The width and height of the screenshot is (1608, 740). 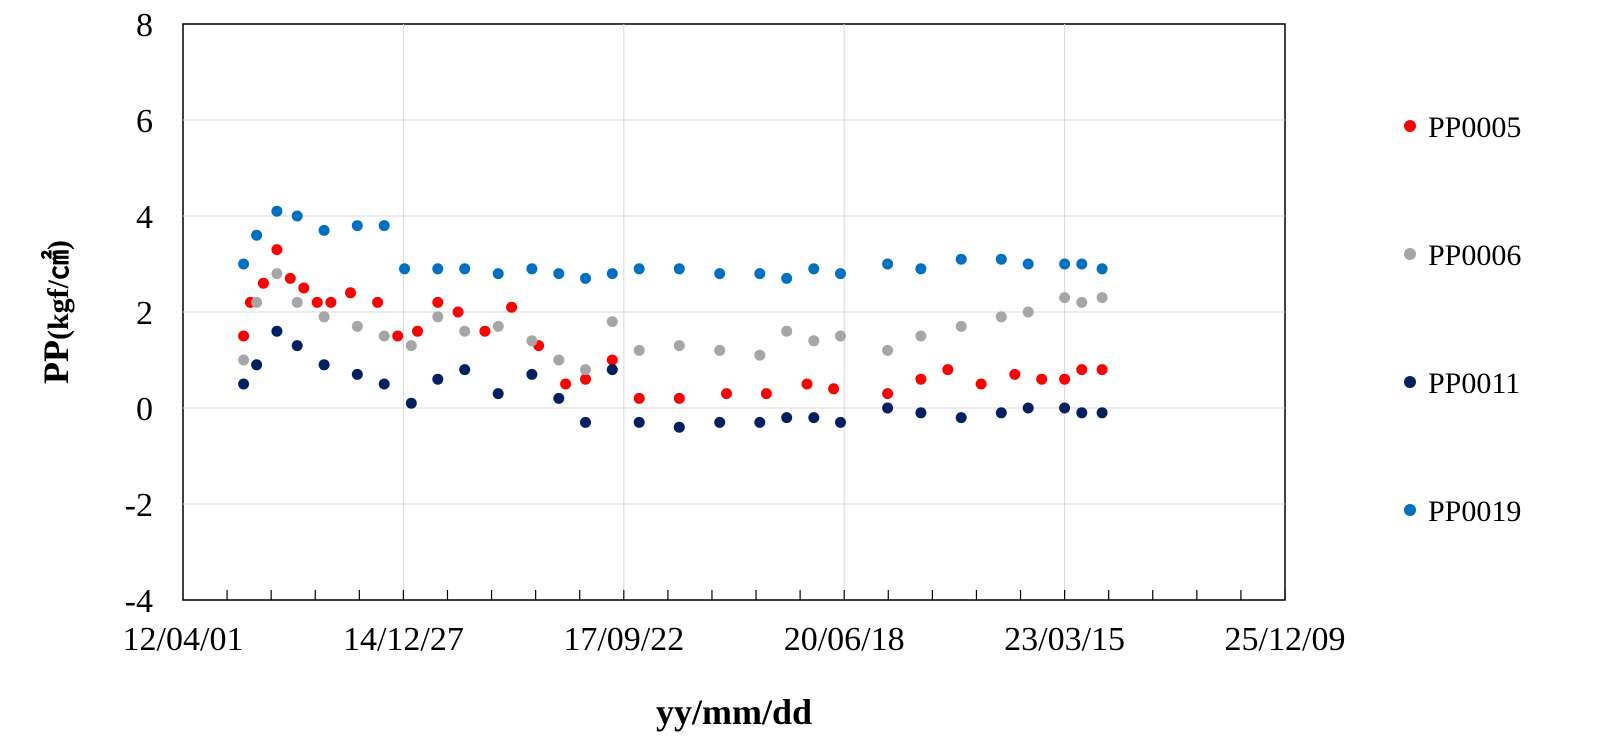 I want to click on series-PP0019, so click(x=673, y=244).